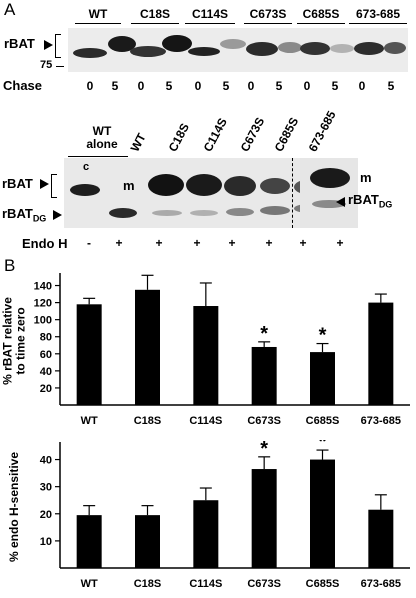  What do you see at coordinates (98, 156) in the screenshot?
I see `wt-alone-line` at bounding box center [98, 156].